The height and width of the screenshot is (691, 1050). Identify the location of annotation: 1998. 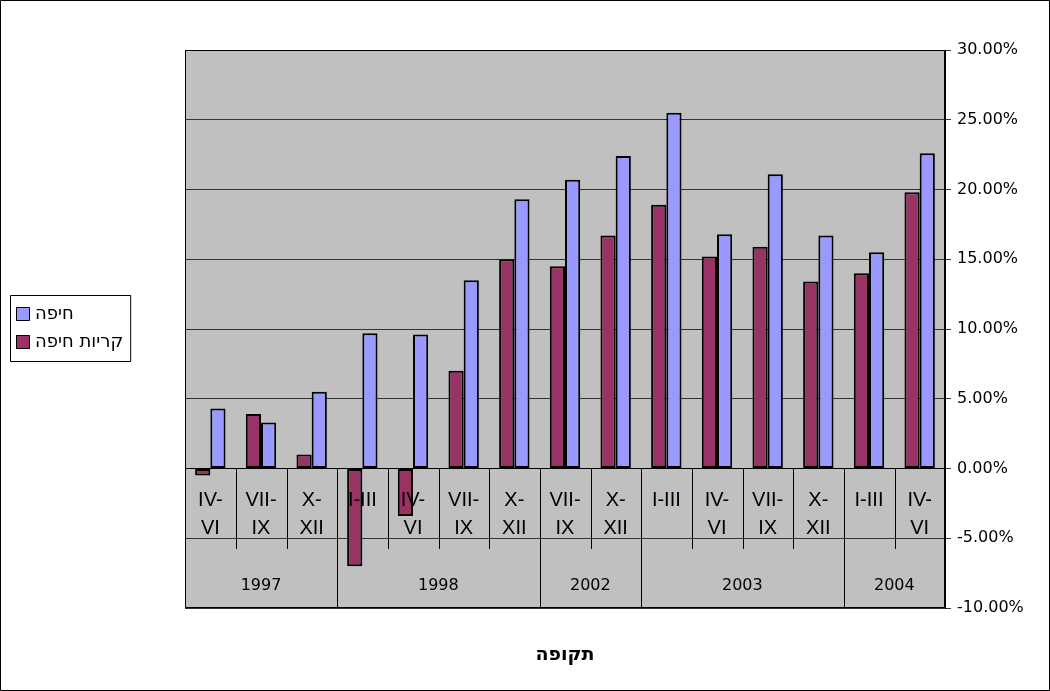
(438, 585).